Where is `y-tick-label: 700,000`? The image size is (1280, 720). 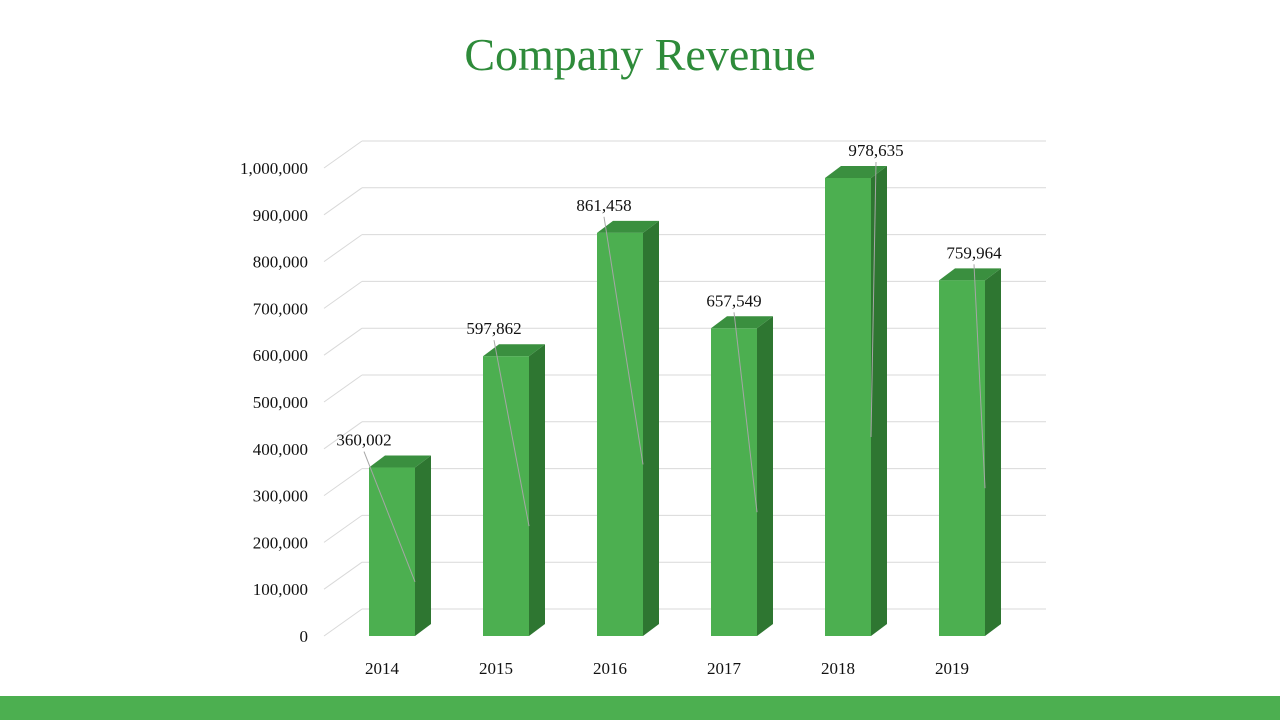 y-tick-label: 700,000 is located at coordinates (280, 308).